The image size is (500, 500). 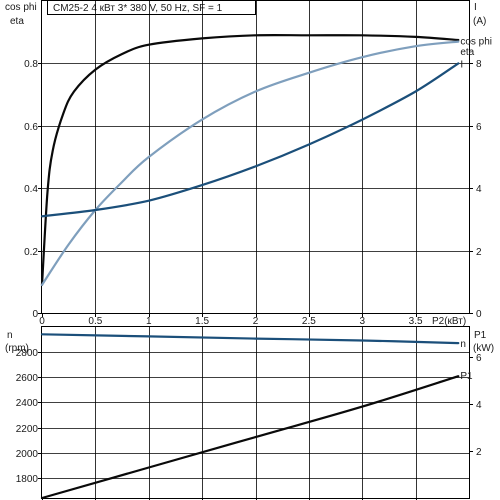 I want to click on y-right-tick-label: 8, so click(x=479, y=64).